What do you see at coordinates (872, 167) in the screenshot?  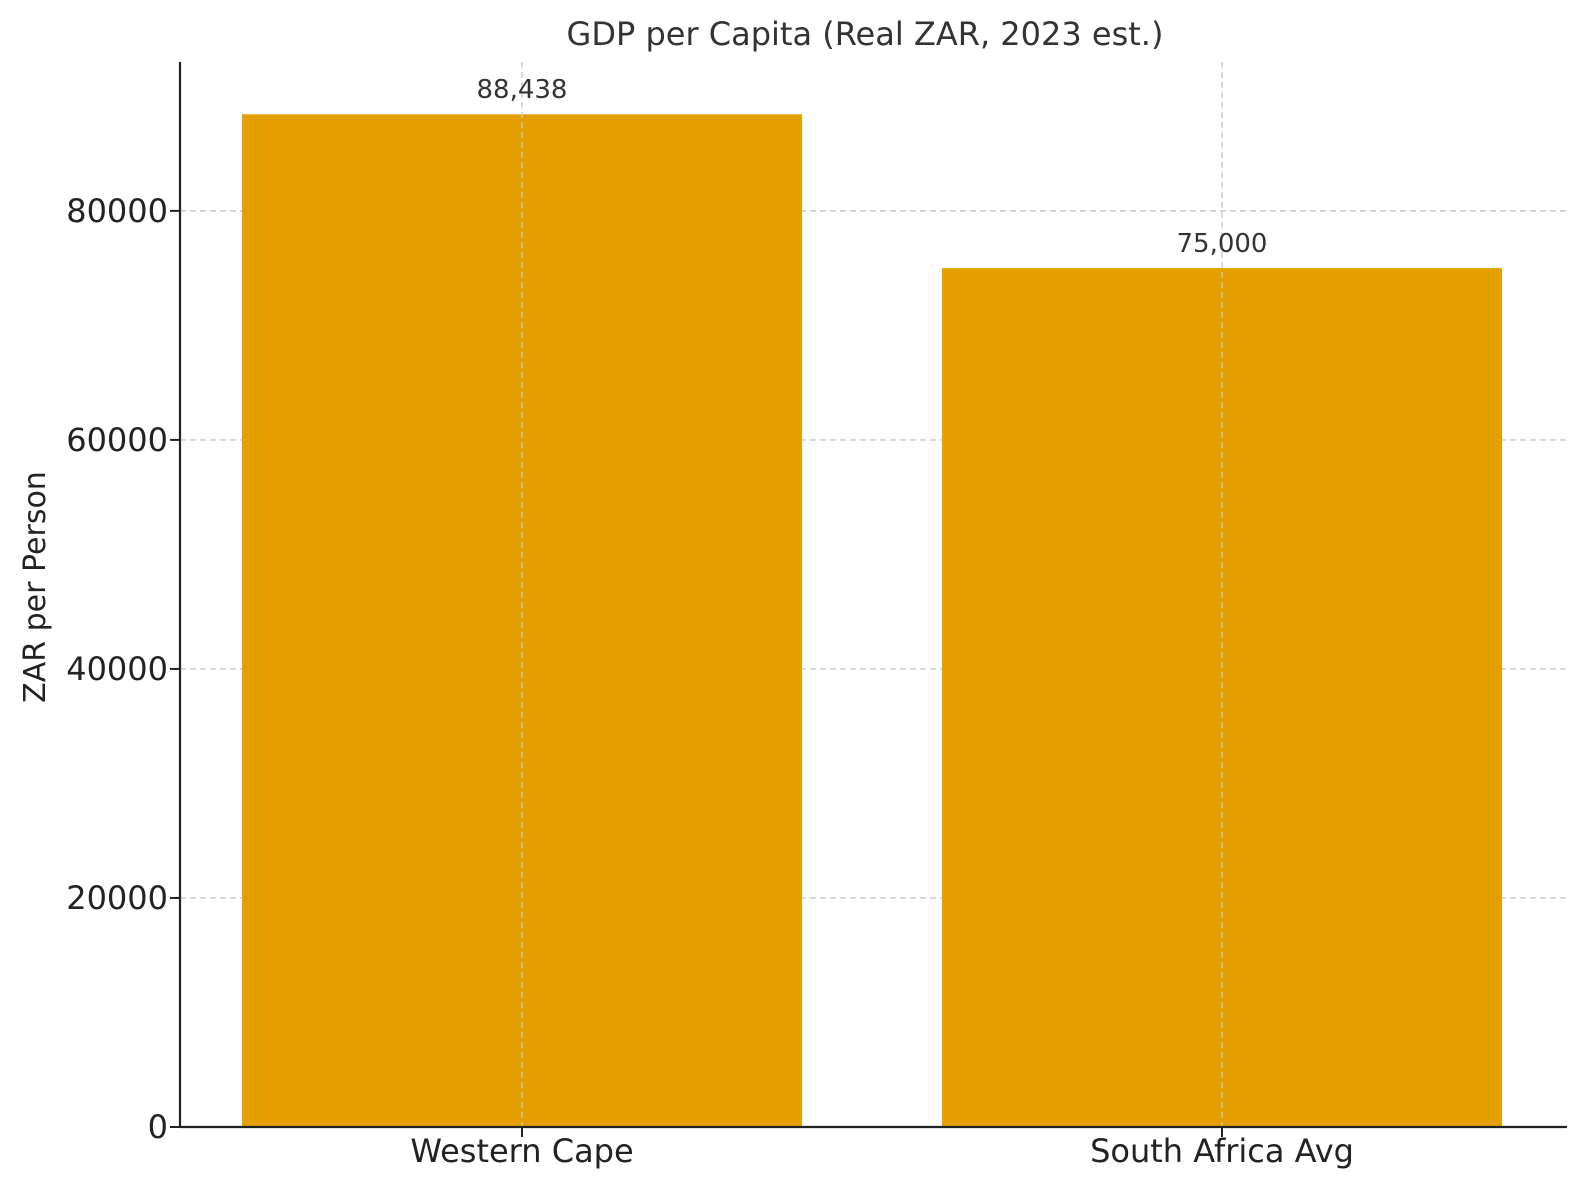 I see `data-labels: 88,438 75,000` at bounding box center [872, 167].